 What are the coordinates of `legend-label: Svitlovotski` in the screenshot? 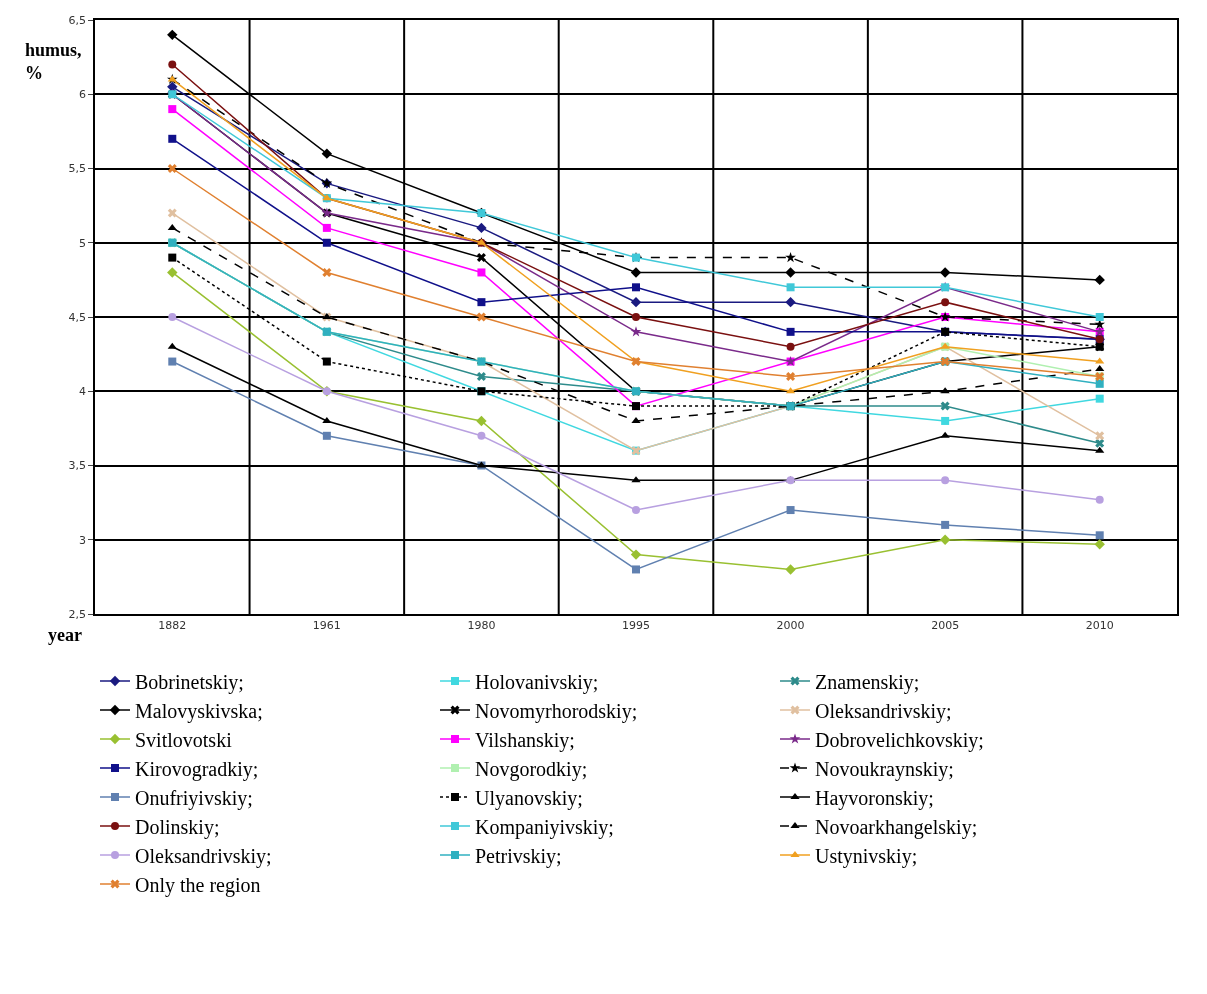 It's located at (184, 739).